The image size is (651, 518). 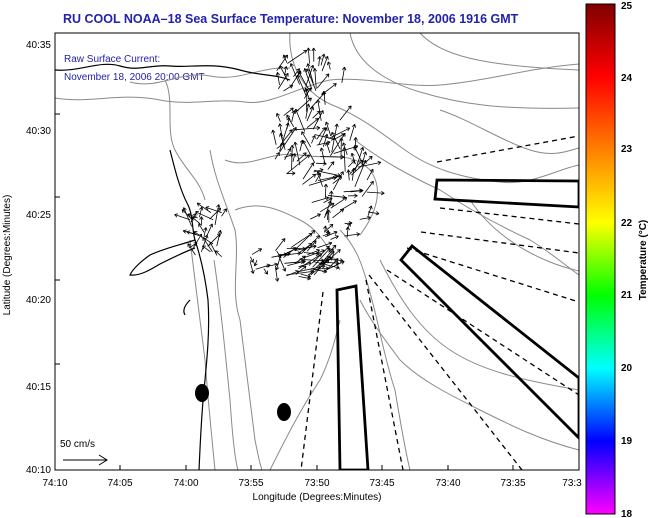 I want to click on station-markers, so click(x=243, y=402).